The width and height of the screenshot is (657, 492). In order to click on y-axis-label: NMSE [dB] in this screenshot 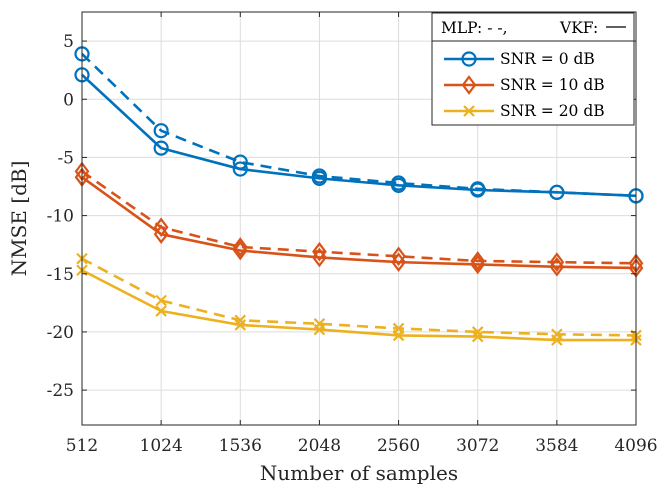, I will do `click(19, 219)`.